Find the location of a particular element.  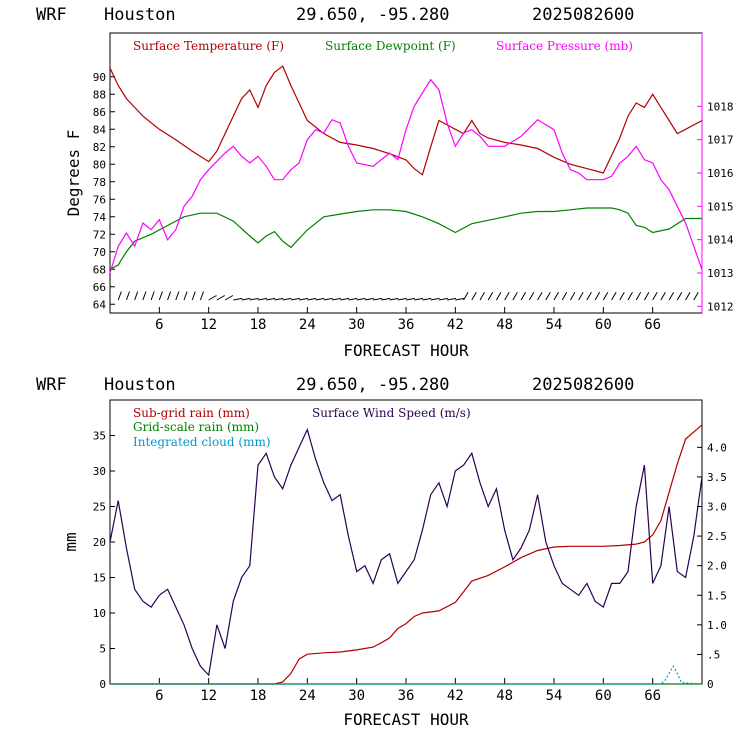

top-x-tick-label: 42 is located at coordinates (455, 325).